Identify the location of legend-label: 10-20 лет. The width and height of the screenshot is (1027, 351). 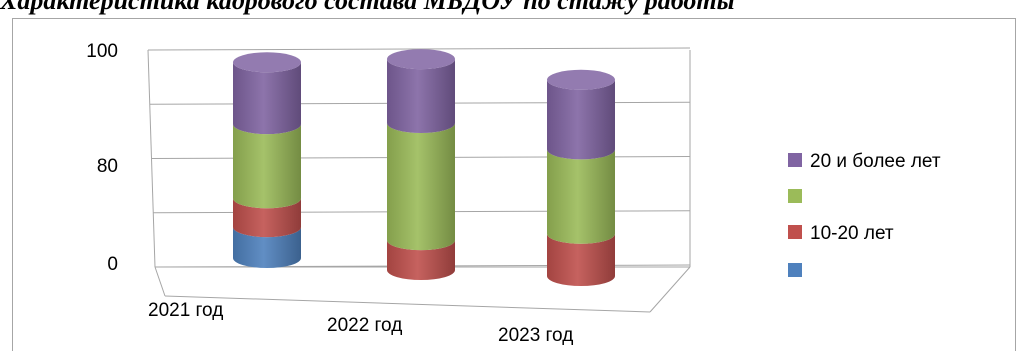
(852, 233).